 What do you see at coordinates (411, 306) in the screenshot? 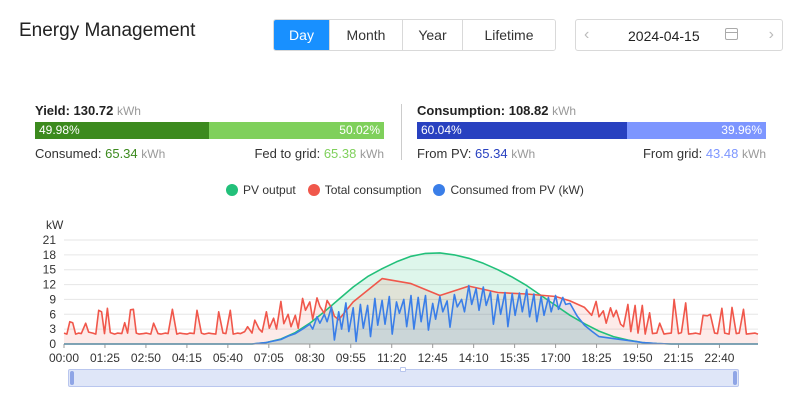
I see `series-line-total-consumption` at bounding box center [411, 306].